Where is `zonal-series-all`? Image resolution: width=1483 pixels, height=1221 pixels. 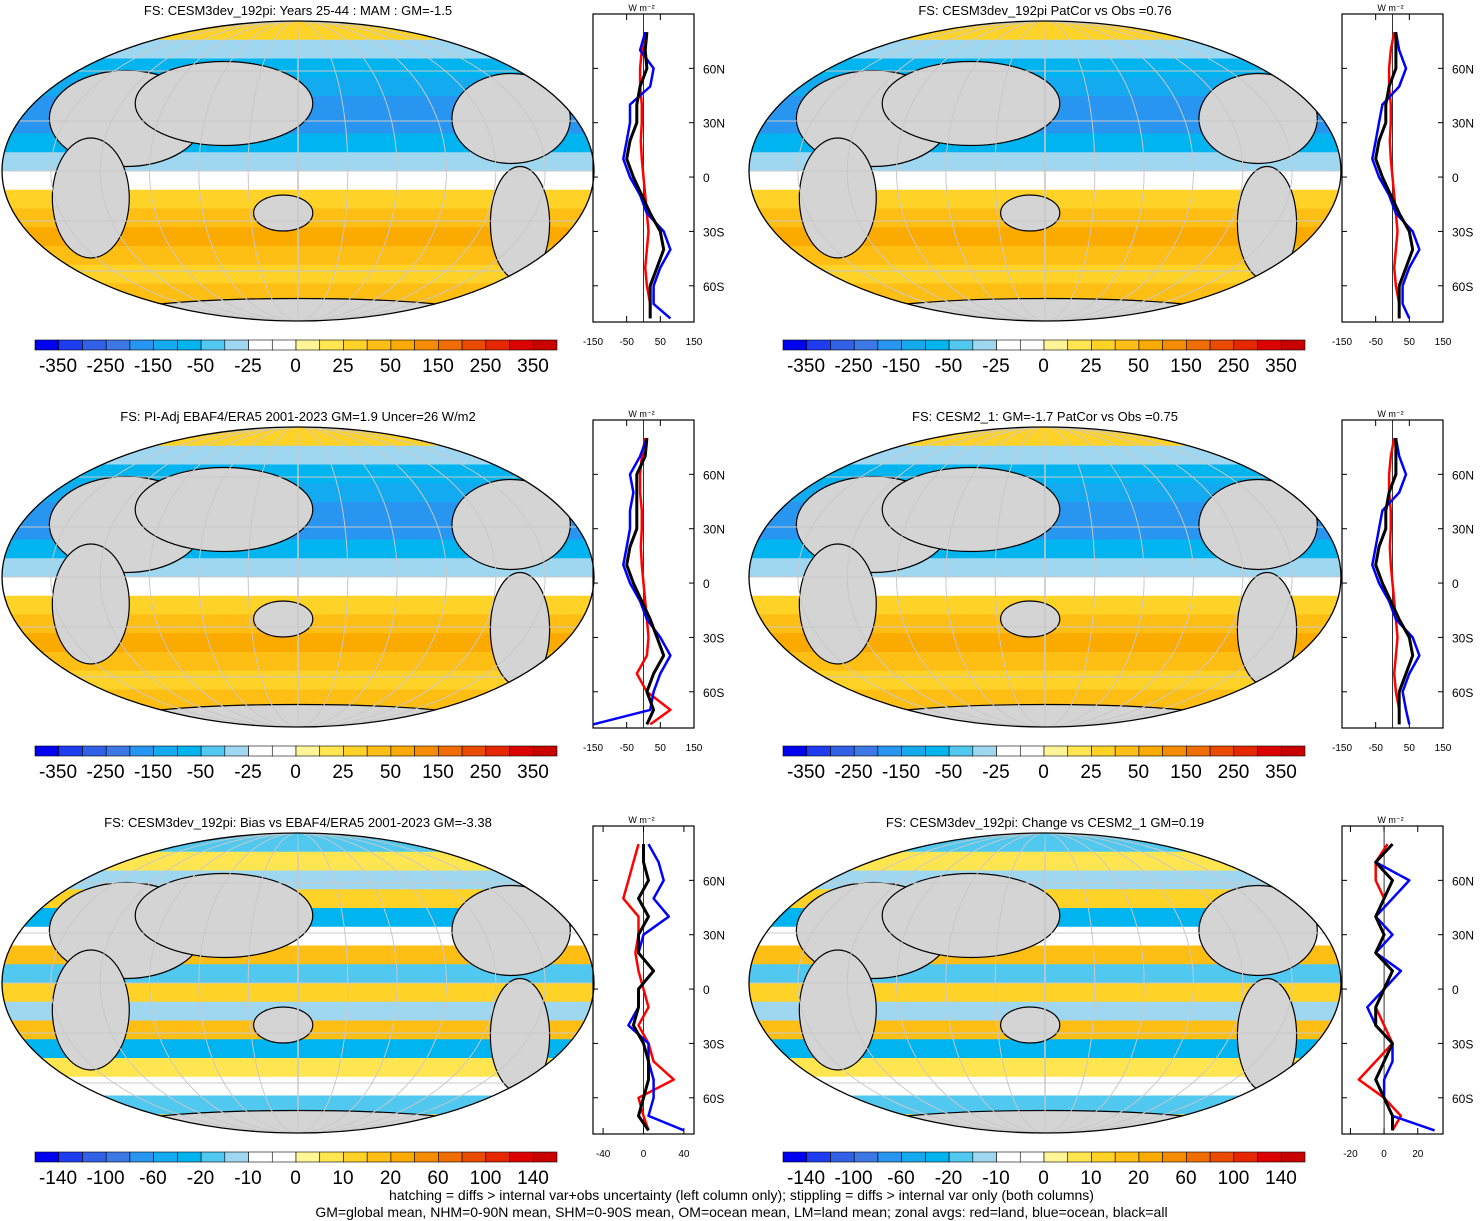
zonal-series-all is located at coordinates (645, 581).